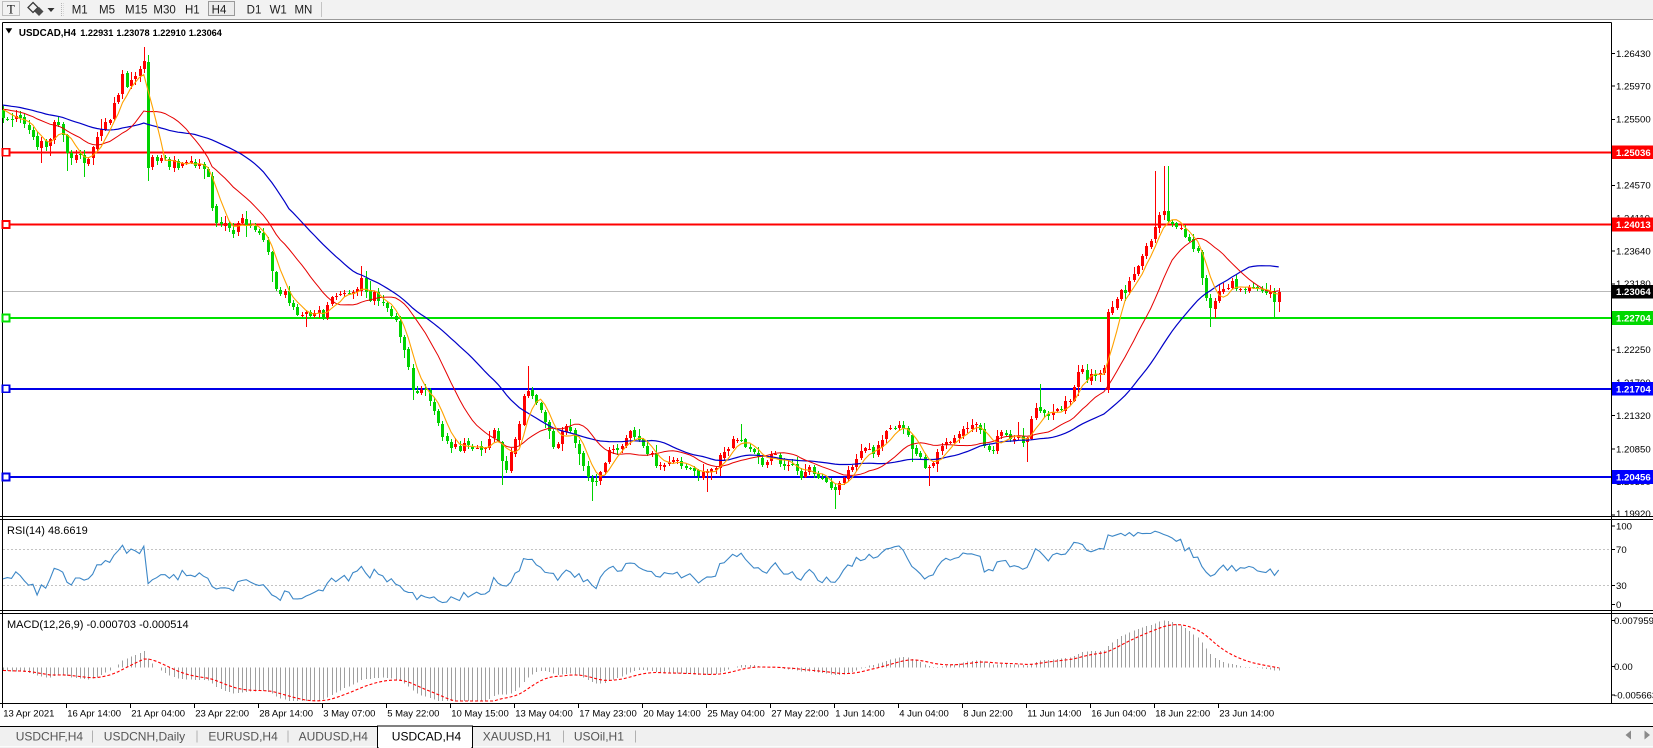 The image size is (1653, 748). I want to click on svg-text: 1.26430, so click(1633, 54).